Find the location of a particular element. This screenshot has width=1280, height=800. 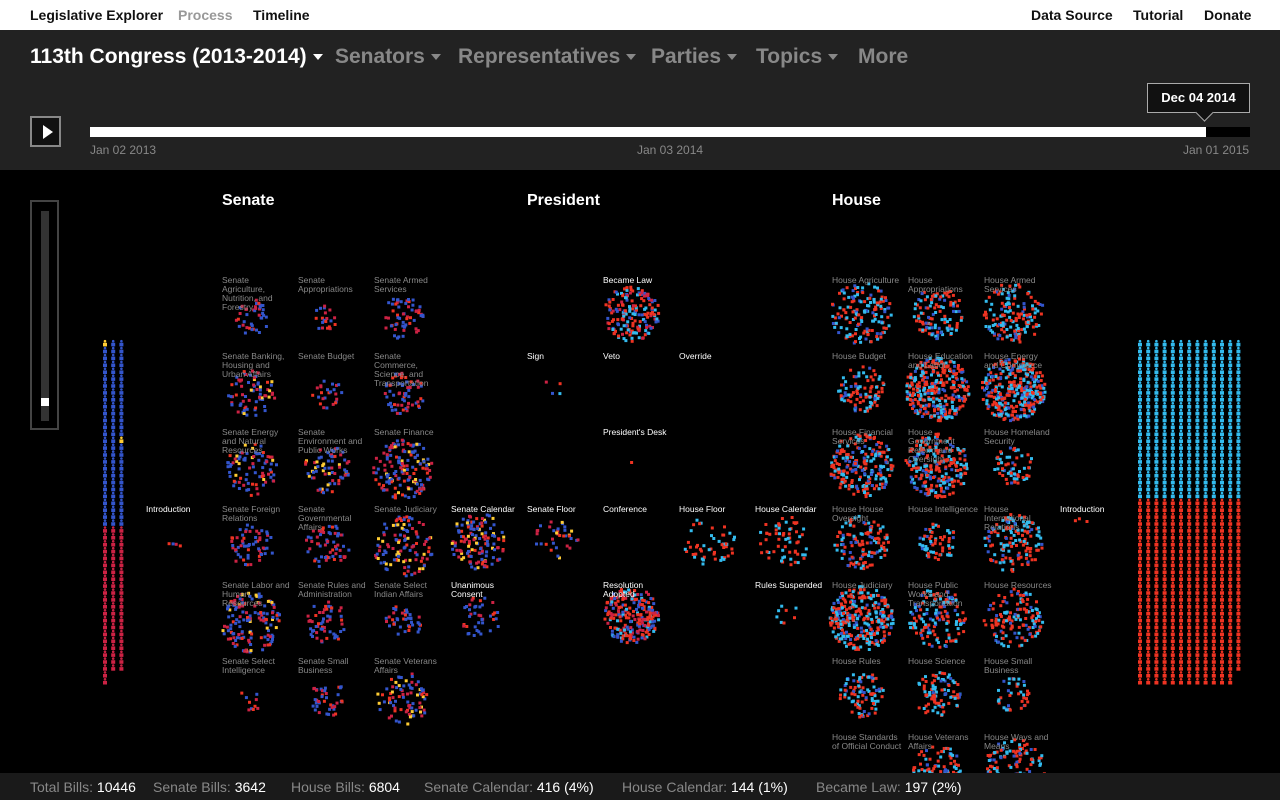

nav-data-source: Data Source is located at coordinates (1072, 15).